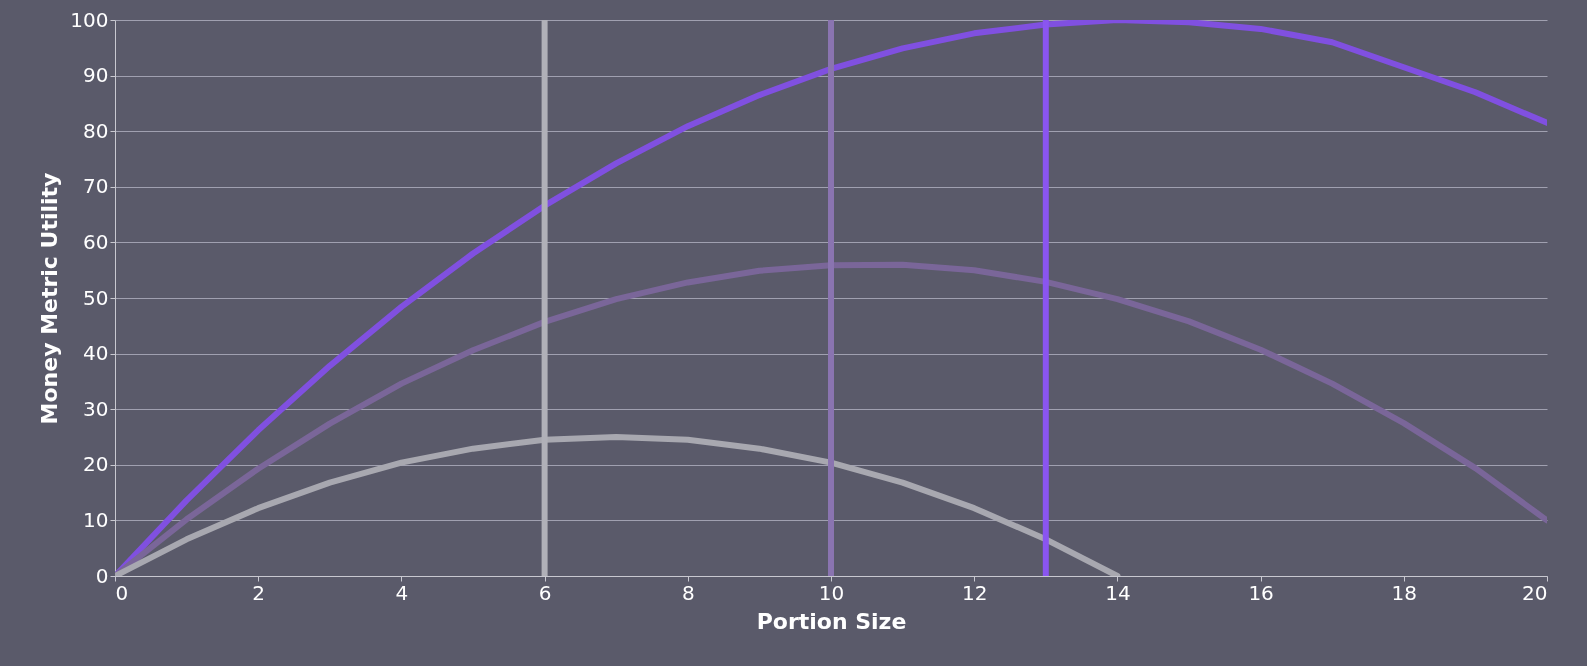 Image resolution: width=1587 pixels, height=666 pixels. What do you see at coordinates (96, 130) in the screenshot?
I see `y-tick-label: 80` at bounding box center [96, 130].